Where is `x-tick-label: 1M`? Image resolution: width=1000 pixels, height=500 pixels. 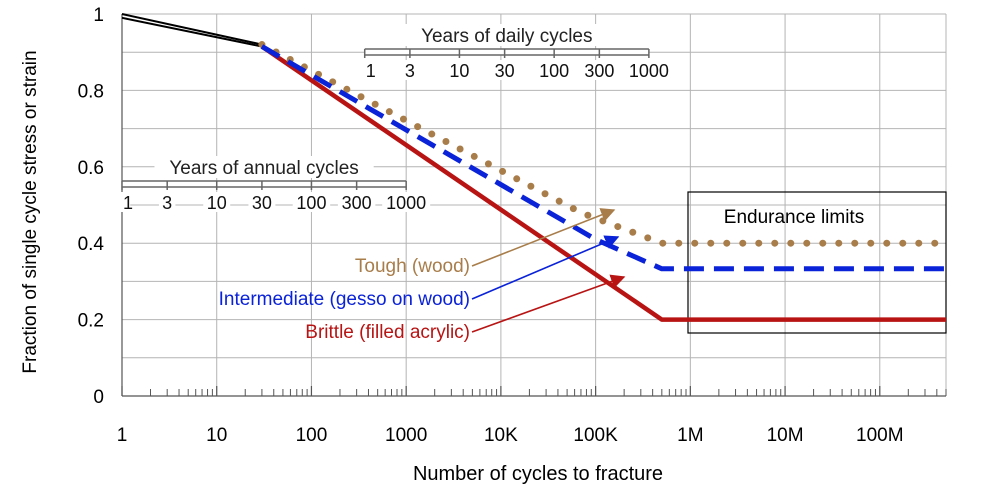
x-tick-label: 1M is located at coordinates (690, 435).